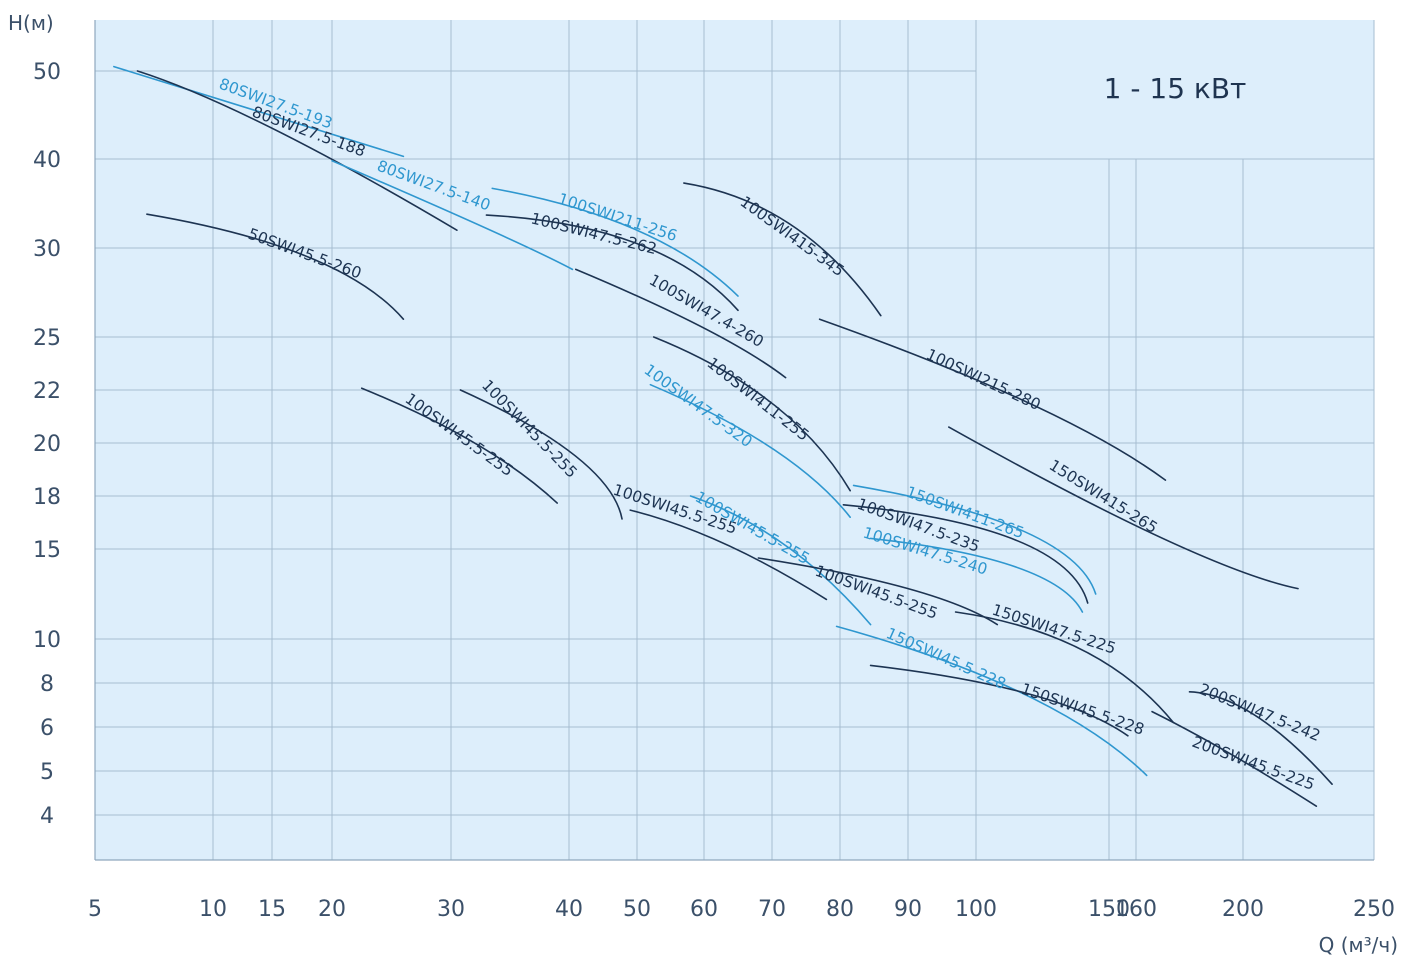 The image size is (1403, 959). Describe the element at coordinates (772, 909) in the screenshot. I see `x-tick-label: 70` at that location.